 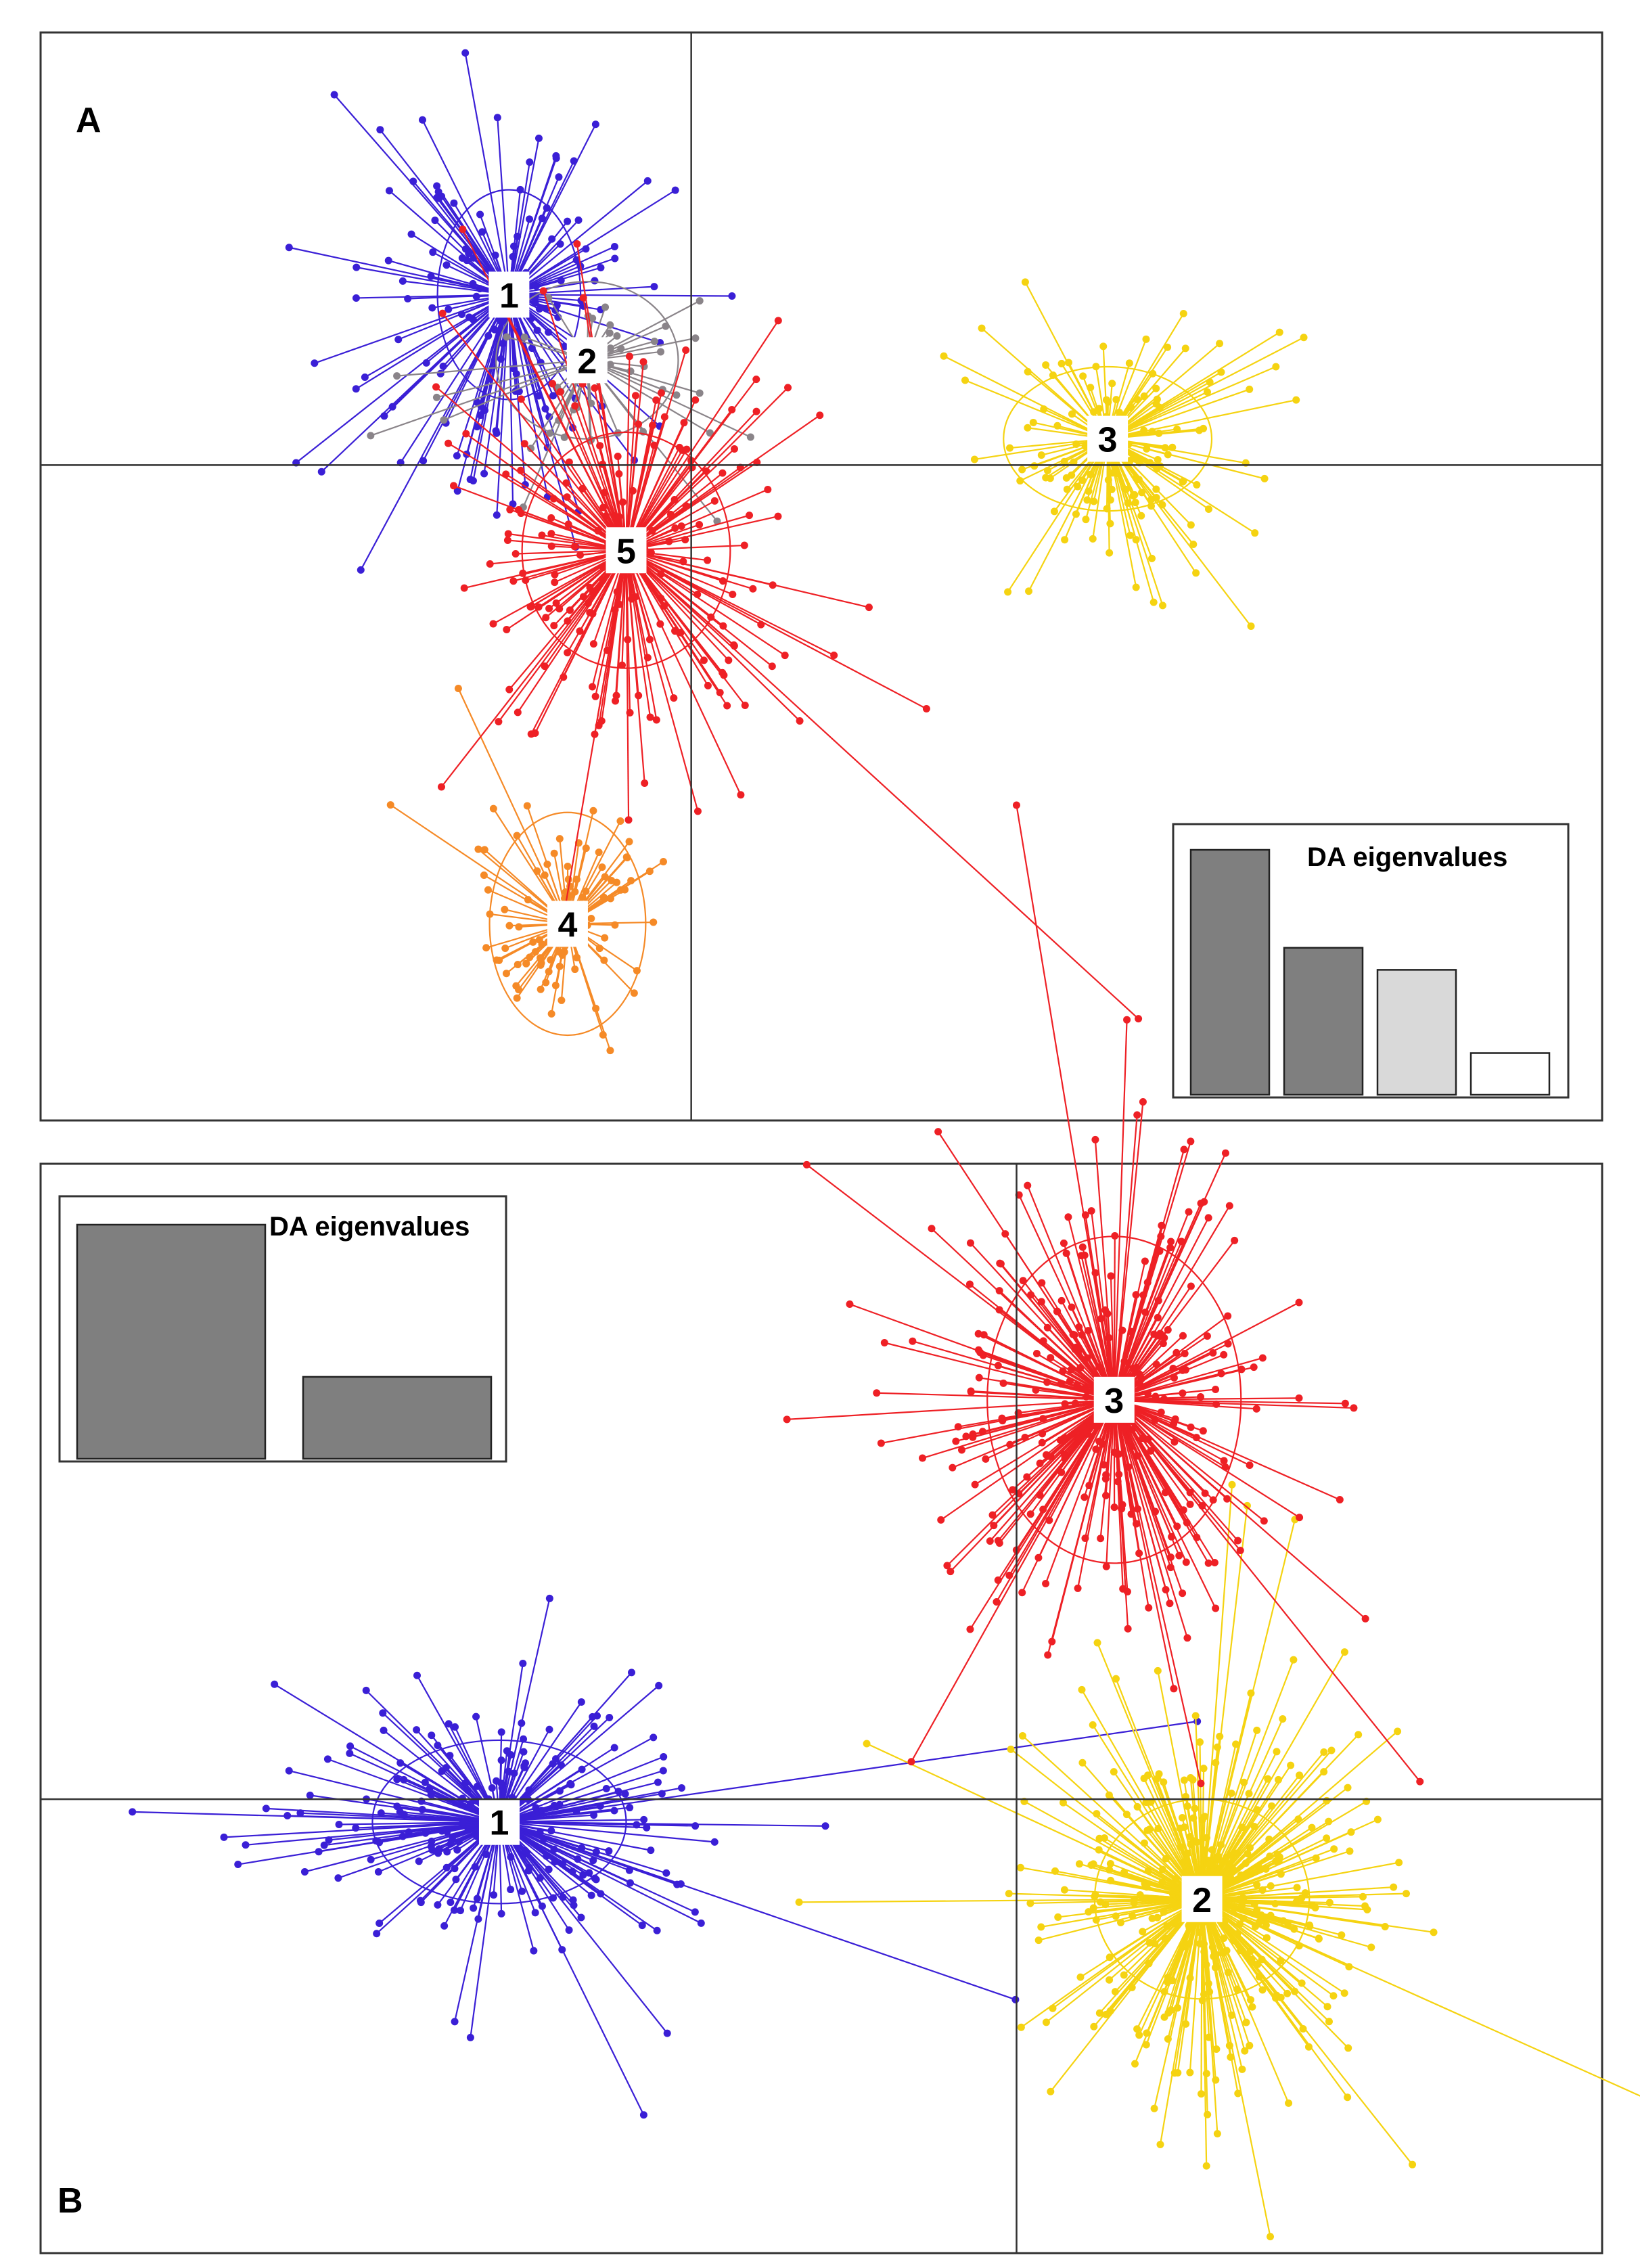 I want to click on cluster-label-box, so click(x=626, y=550).